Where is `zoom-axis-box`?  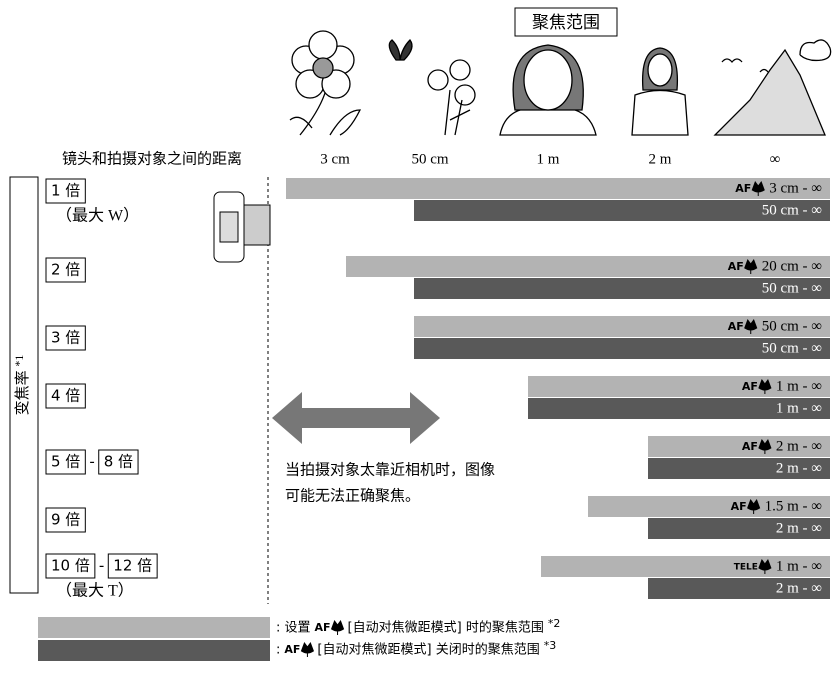 zoom-axis-box is located at coordinates (24, 385).